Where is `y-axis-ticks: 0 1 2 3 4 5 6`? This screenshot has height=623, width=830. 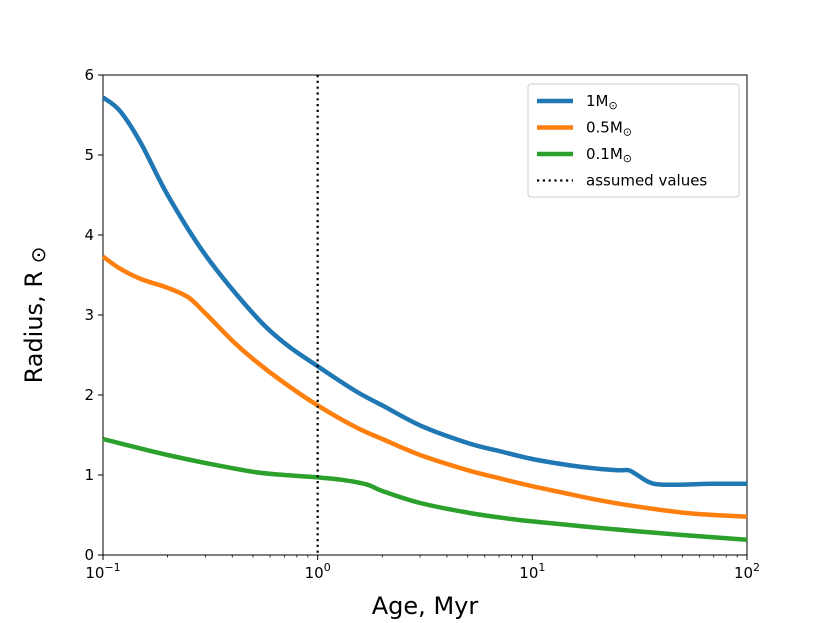 y-axis-ticks: 0 1 2 3 4 5 6 is located at coordinates (93, 315).